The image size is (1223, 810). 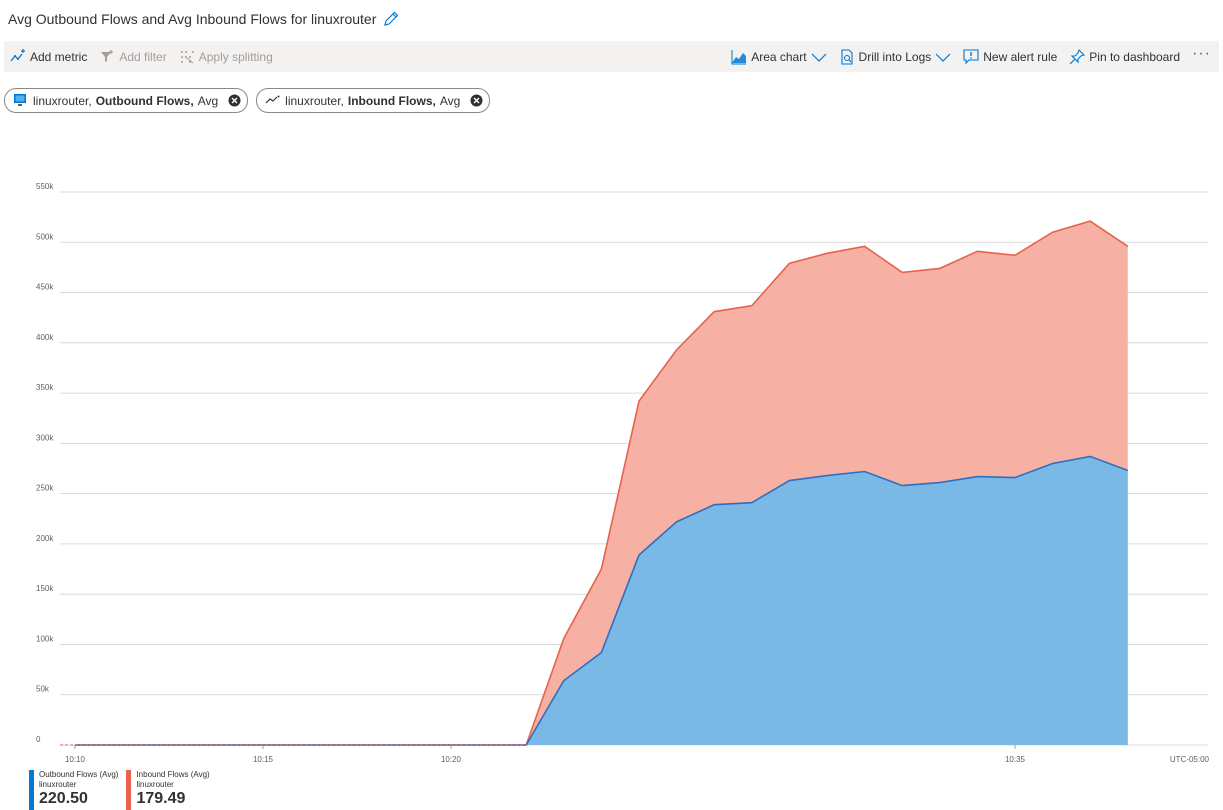 I want to click on legend-series-name: Inbound Flows (Avg), so click(x=173, y=774).